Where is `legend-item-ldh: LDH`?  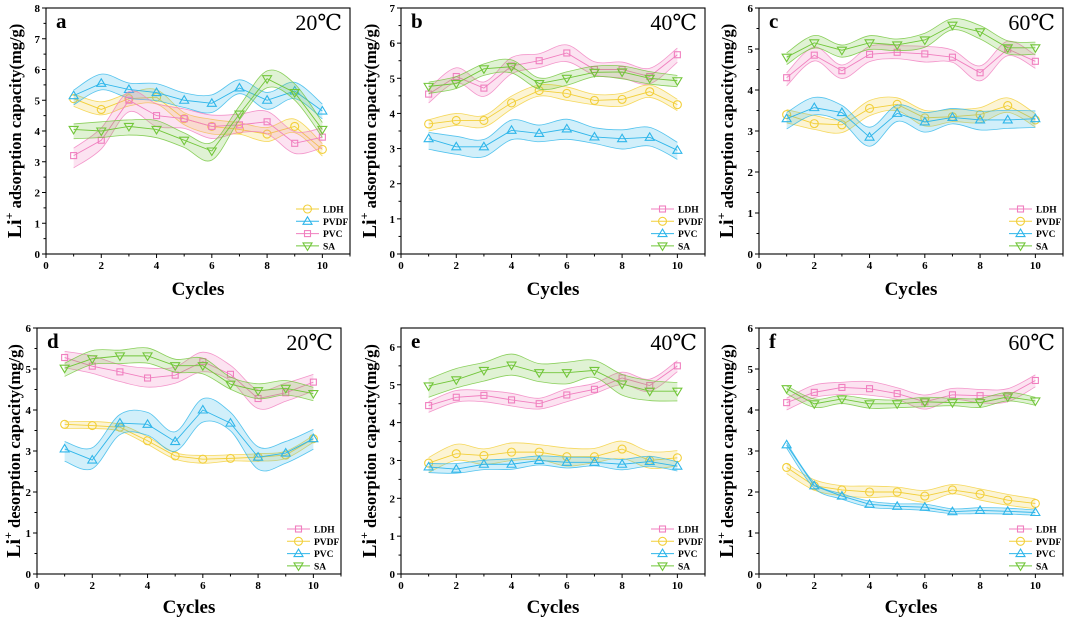 legend-item-ldh: LDH is located at coordinates (675, 530).